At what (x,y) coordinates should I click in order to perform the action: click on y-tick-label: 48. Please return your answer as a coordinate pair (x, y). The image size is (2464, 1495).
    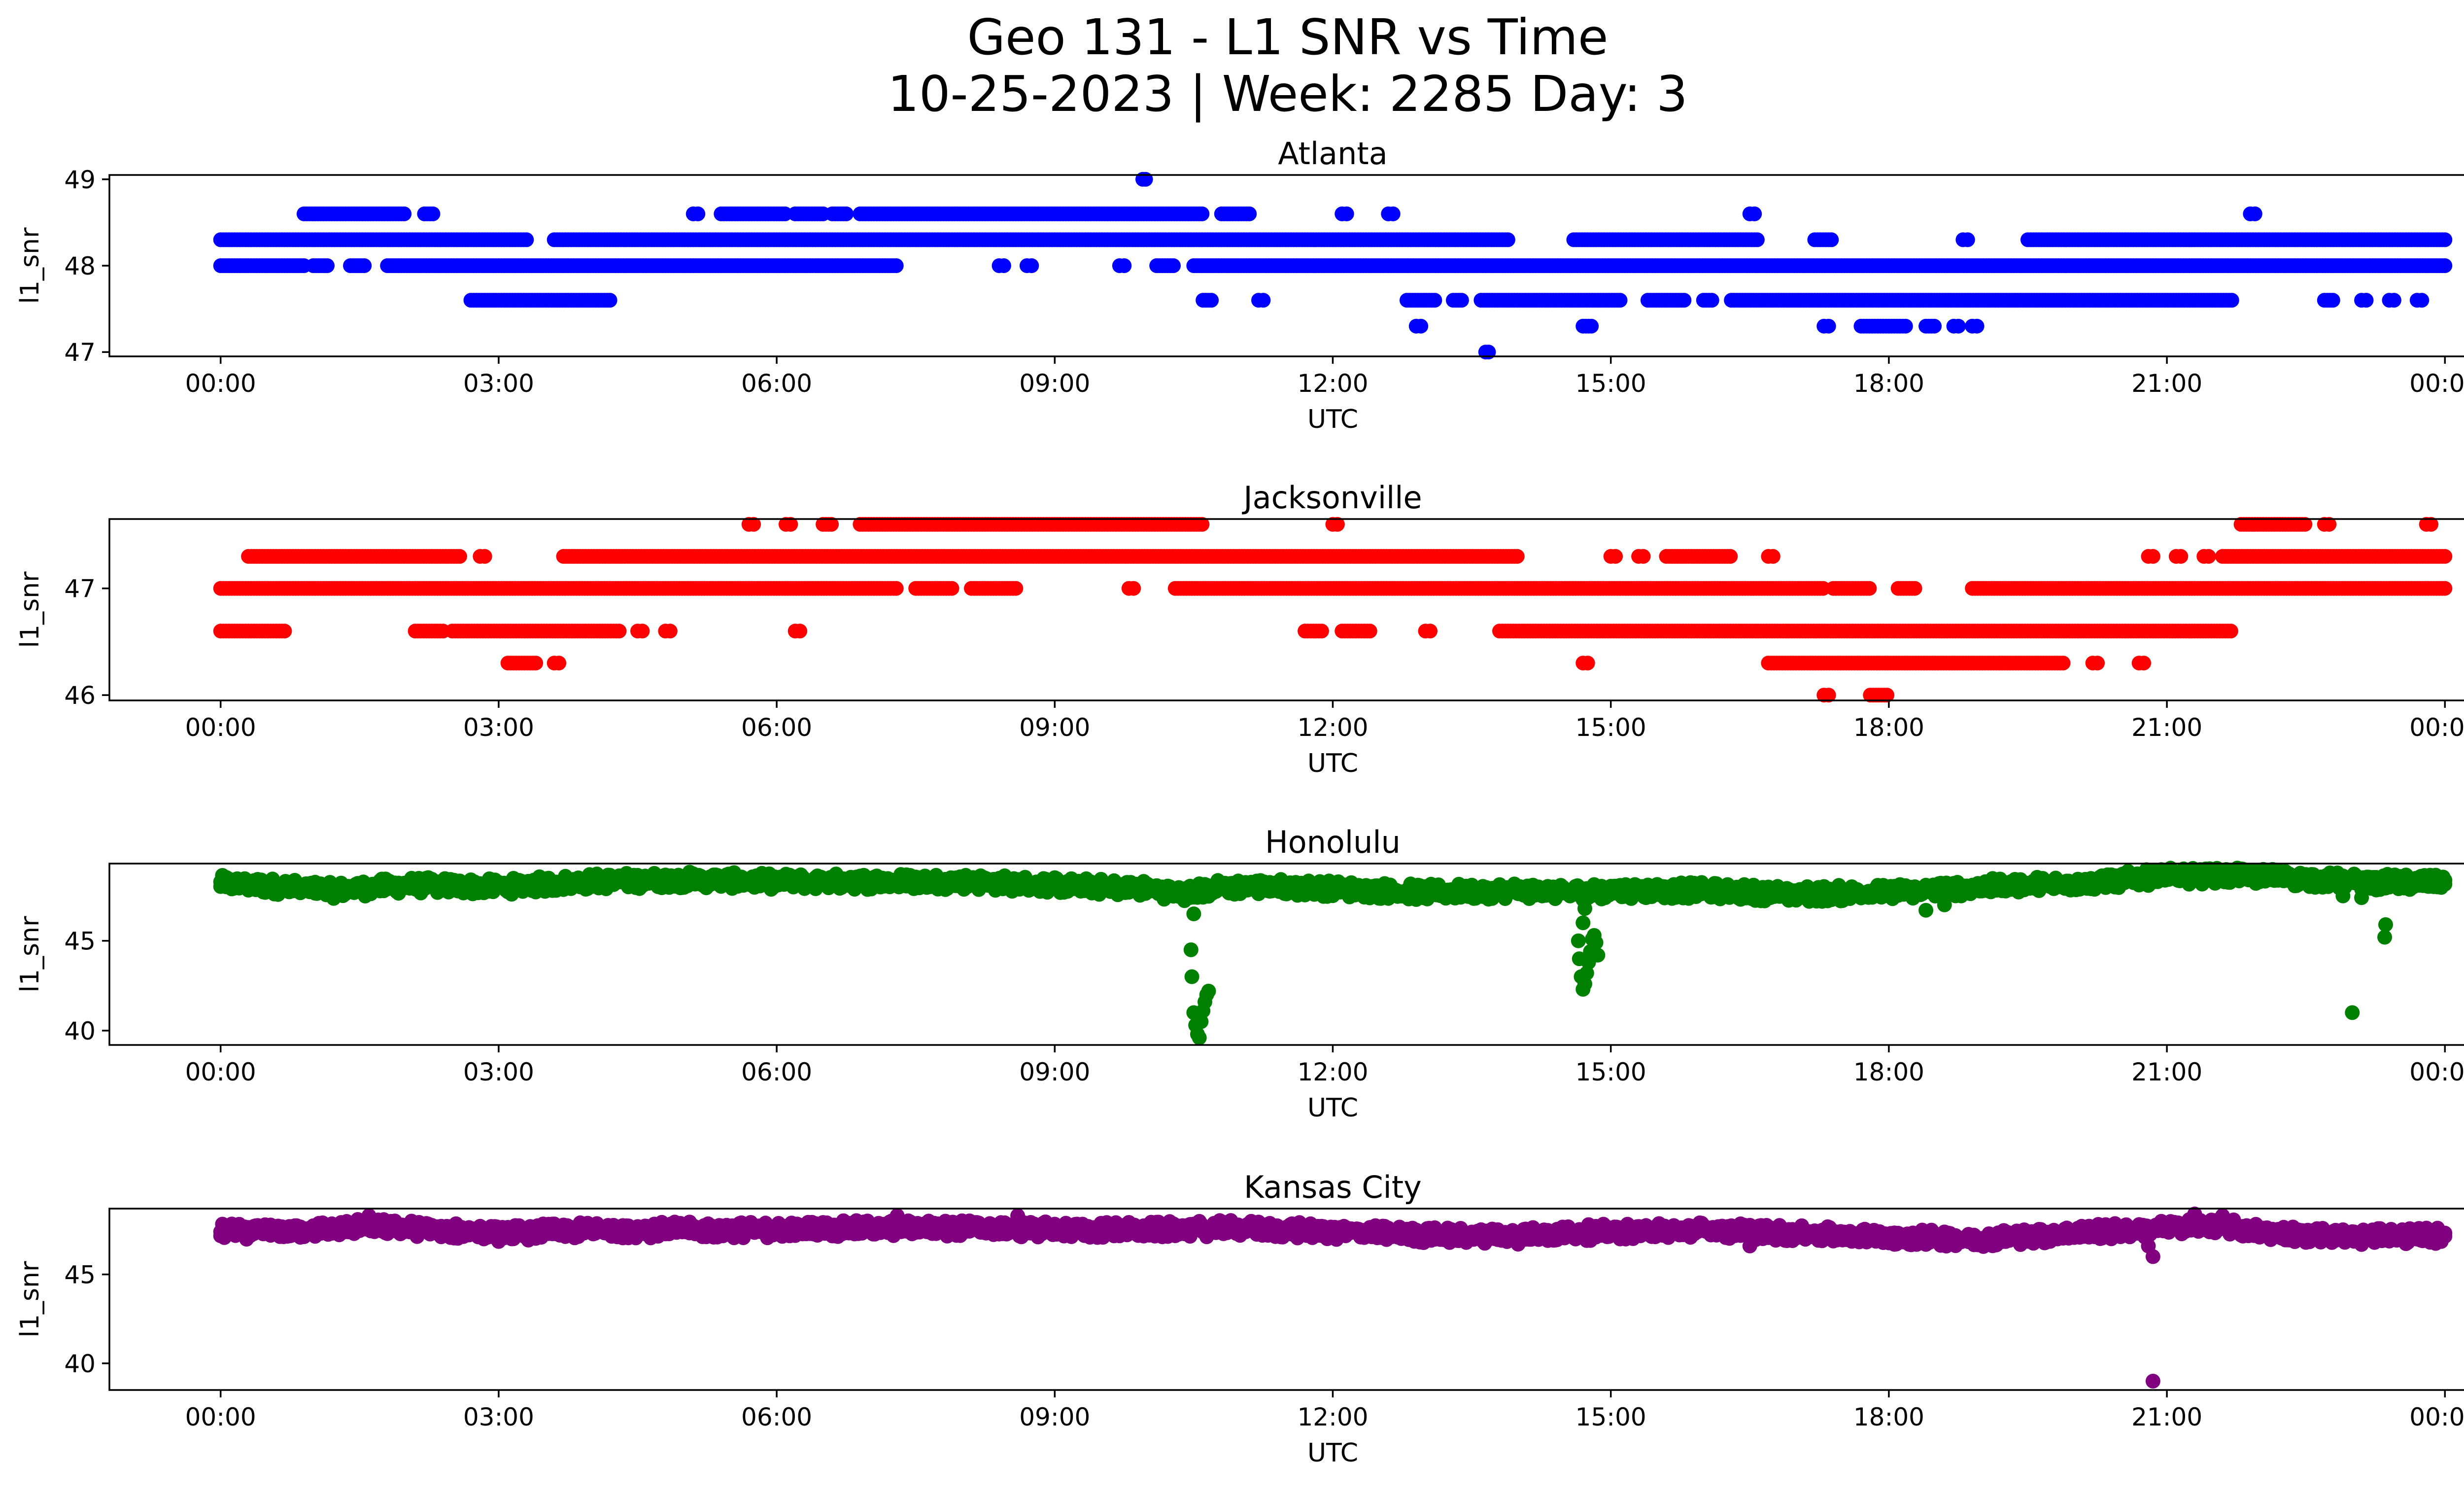
    Looking at the image, I should click on (80, 266).